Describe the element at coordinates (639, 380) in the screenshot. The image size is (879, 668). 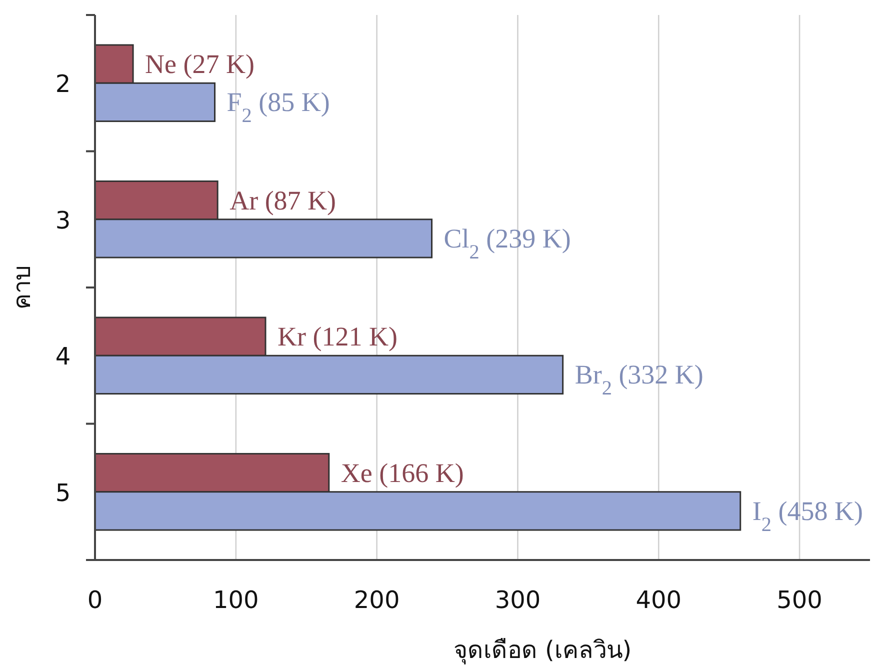
I see `data-label: Br$_{2}$ (332 K)` at that location.